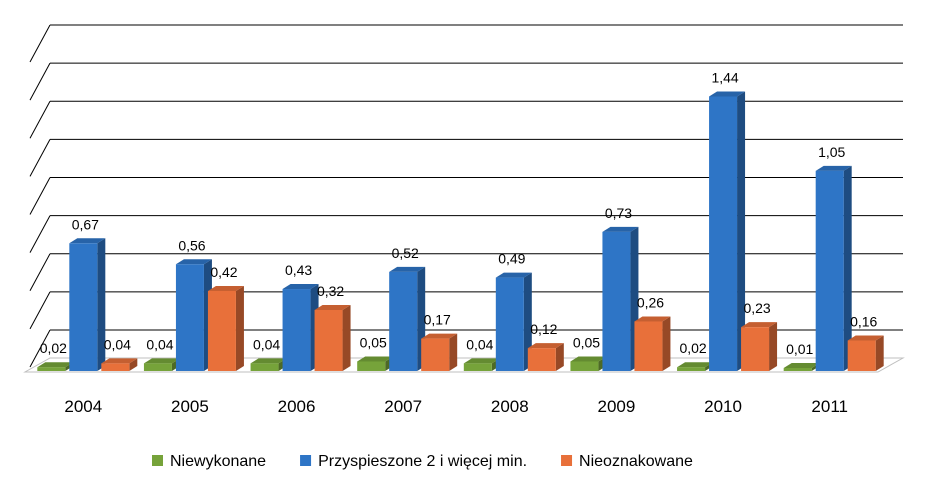 Image resolution: width=928 pixels, height=494 pixels. What do you see at coordinates (724, 78) in the screenshot?
I see `data-label: 1,44` at bounding box center [724, 78].